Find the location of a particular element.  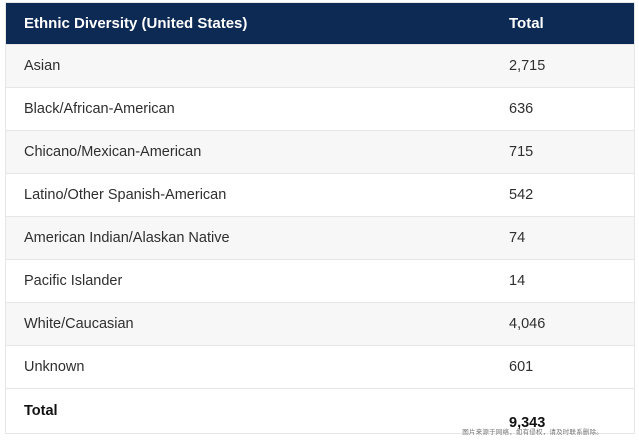

table-row: American Indian/Alaskan Native 74 is located at coordinates (320, 238).